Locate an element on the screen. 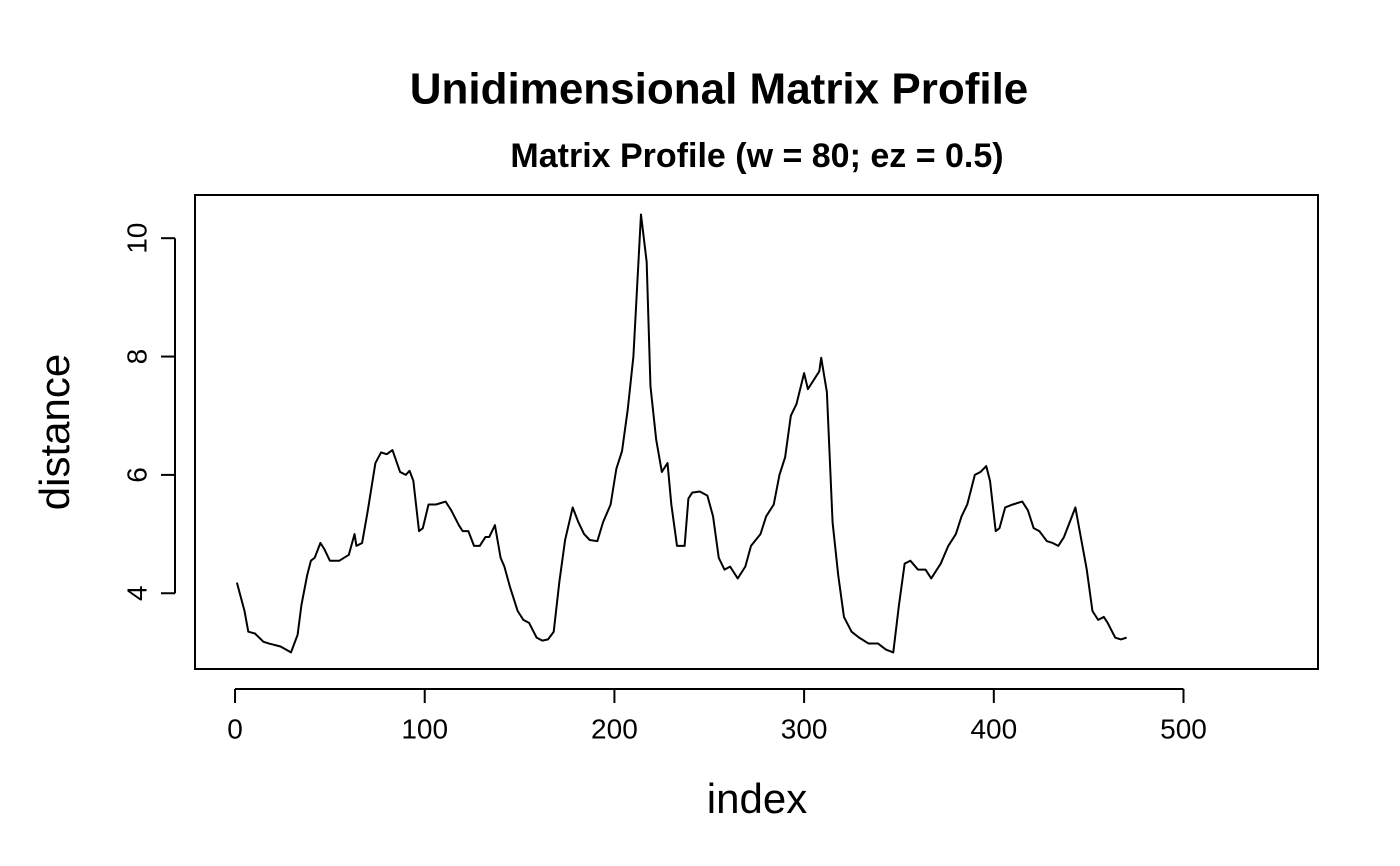 Image resolution: width=1400 pixels, height=866 pixels. y-tick-label: 6 is located at coordinates (136, 475).